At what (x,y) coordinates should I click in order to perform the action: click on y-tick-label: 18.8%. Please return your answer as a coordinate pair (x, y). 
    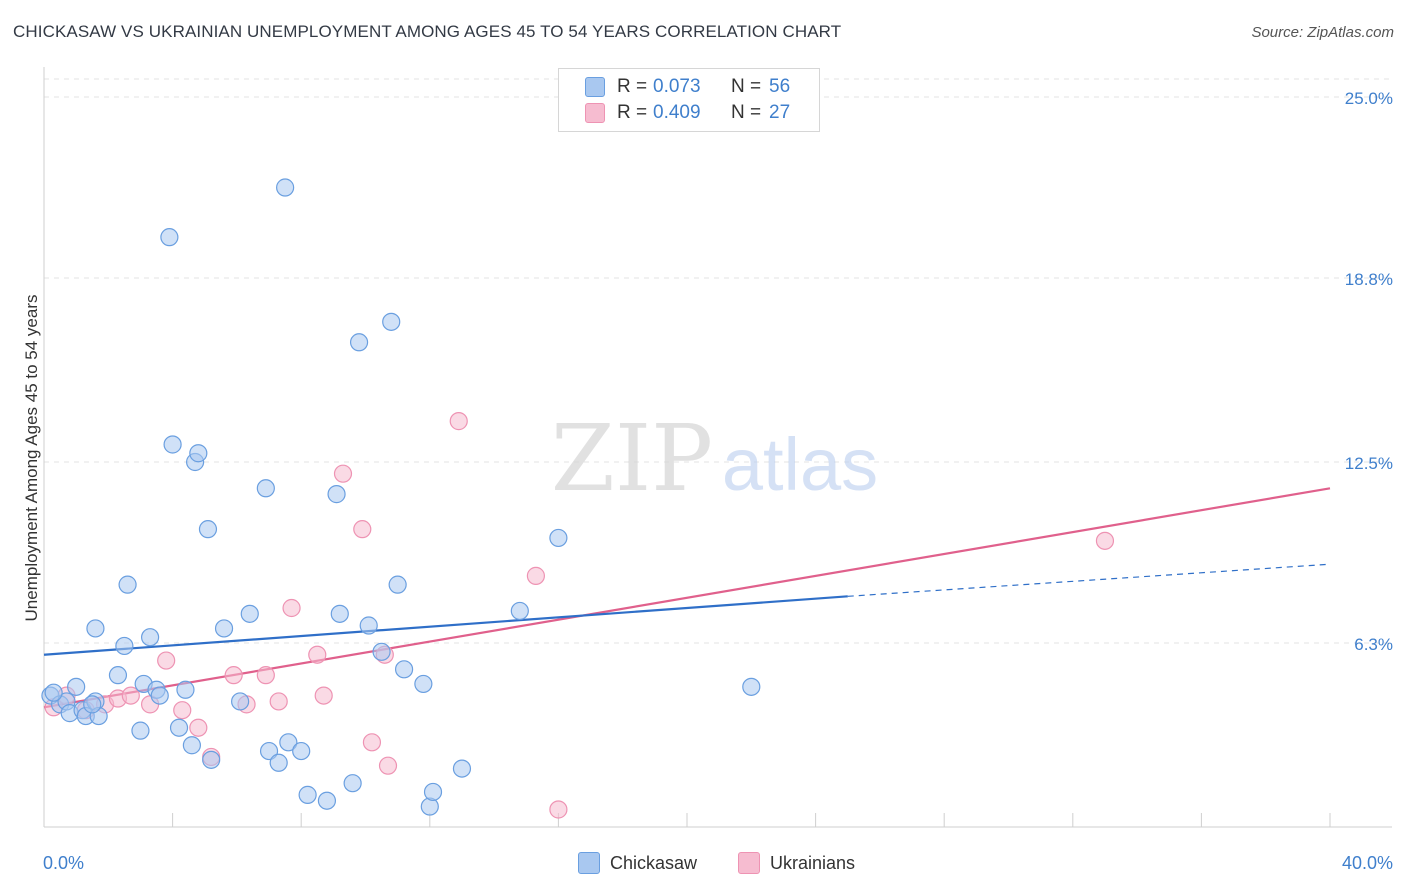
    Looking at the image, I should click on (1369, 279).